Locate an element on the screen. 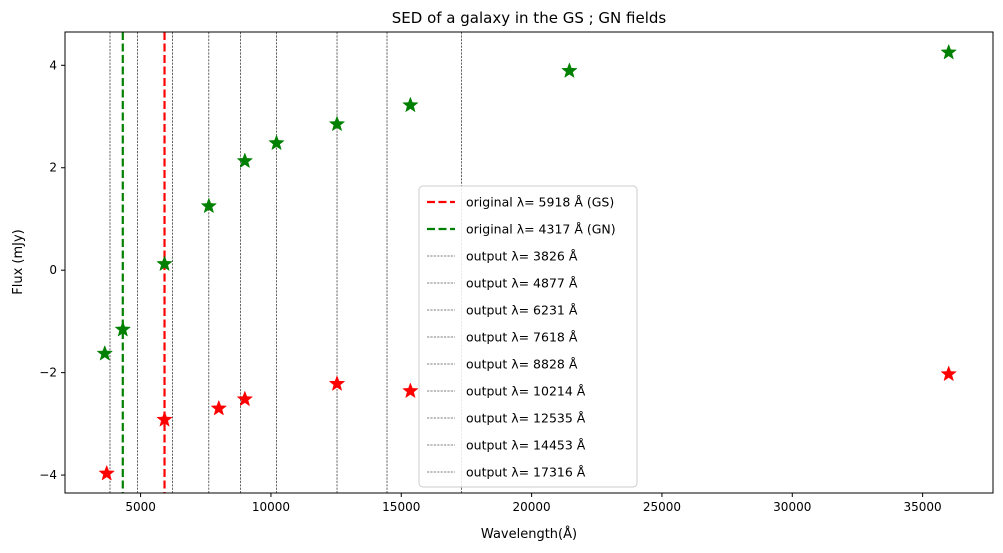 The width and height of the screenshot is (1003, 553). y-axis-ticks: −4 −2 0 2 4 is located at coordinates (52, 270).